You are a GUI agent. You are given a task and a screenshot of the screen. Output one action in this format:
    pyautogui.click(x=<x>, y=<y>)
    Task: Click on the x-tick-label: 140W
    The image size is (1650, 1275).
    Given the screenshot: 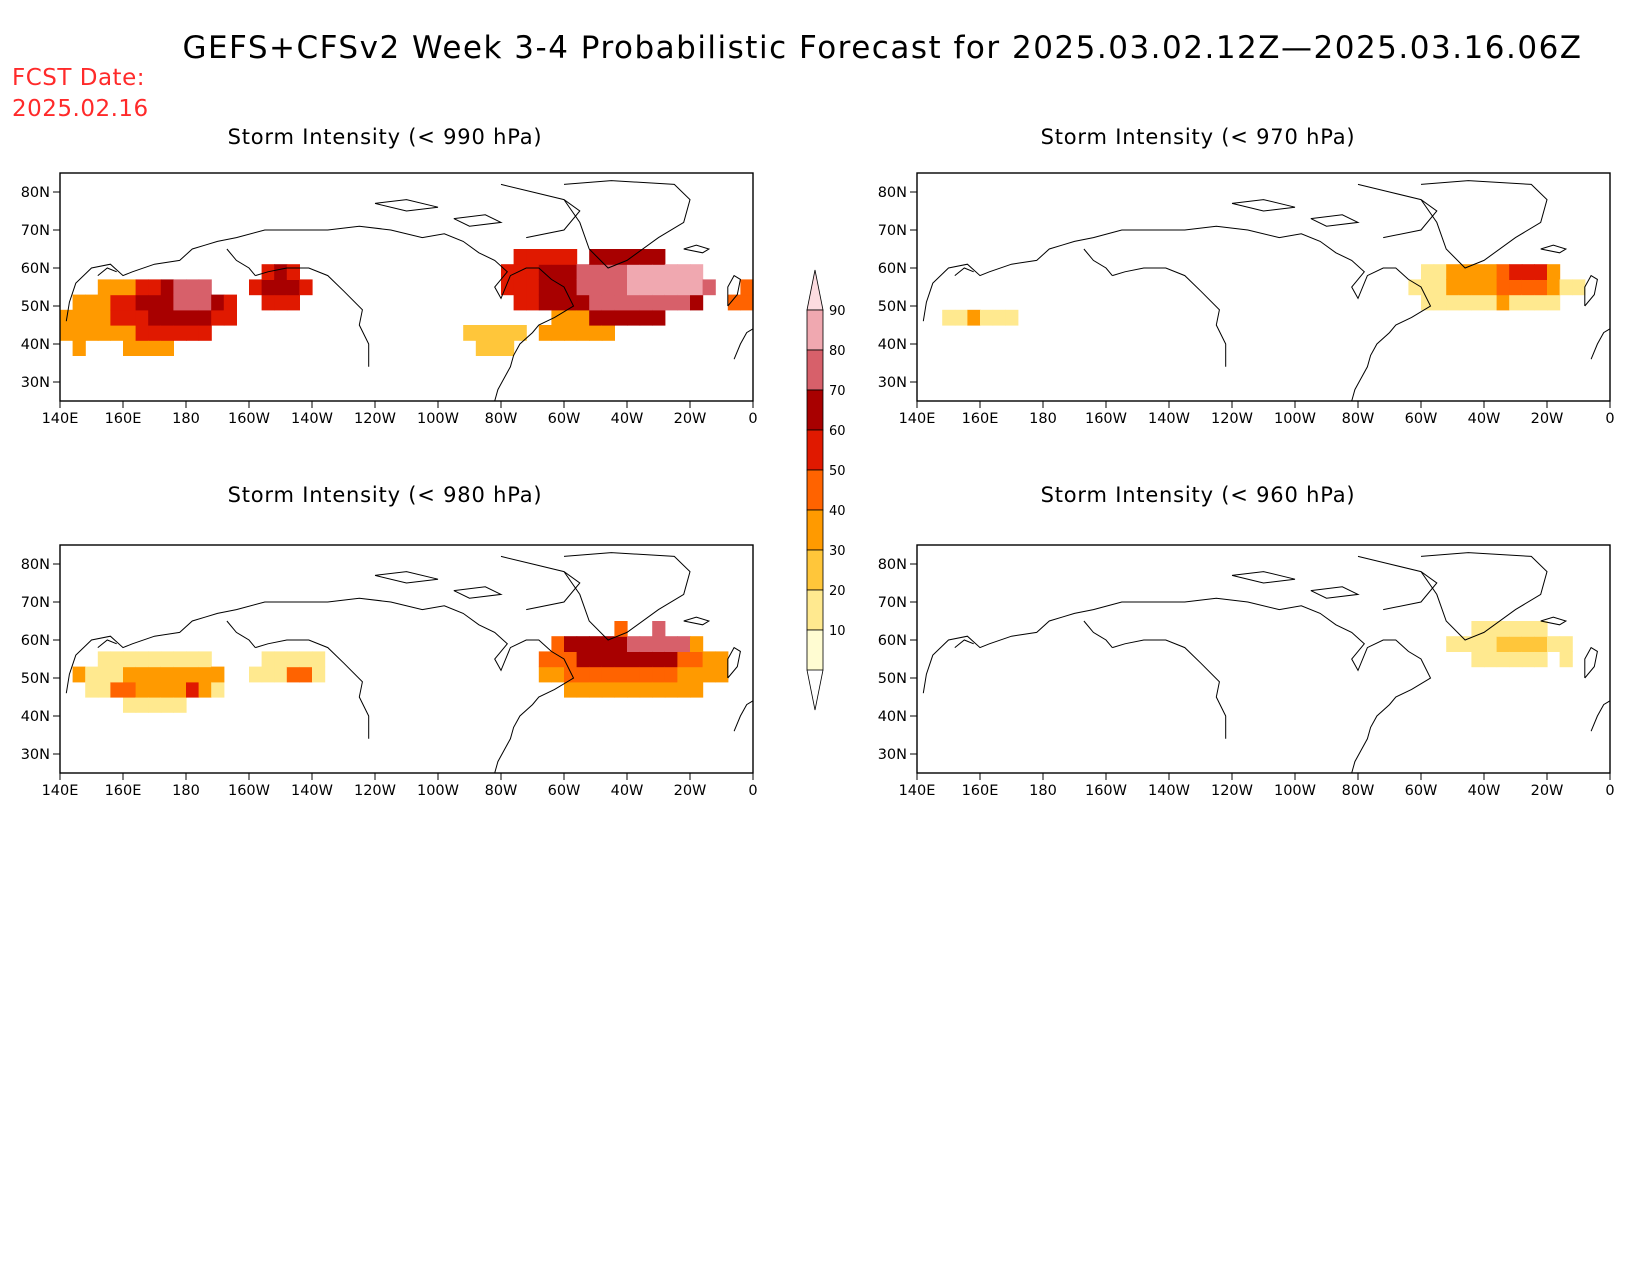 What is the action you would take?
    pyautogui.click(x=1169, y=419)
    